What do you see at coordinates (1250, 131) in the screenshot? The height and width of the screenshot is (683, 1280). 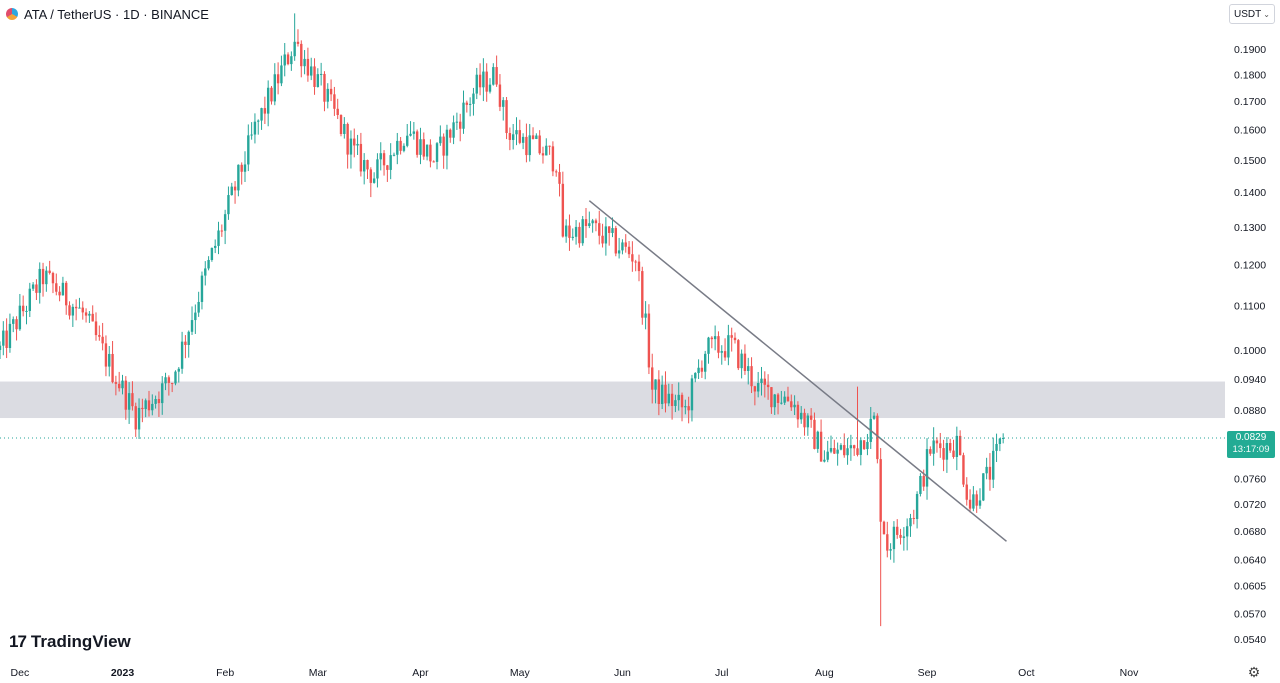 I see `y-tick-label: 0.1600` at bounding box center [1250, 131].